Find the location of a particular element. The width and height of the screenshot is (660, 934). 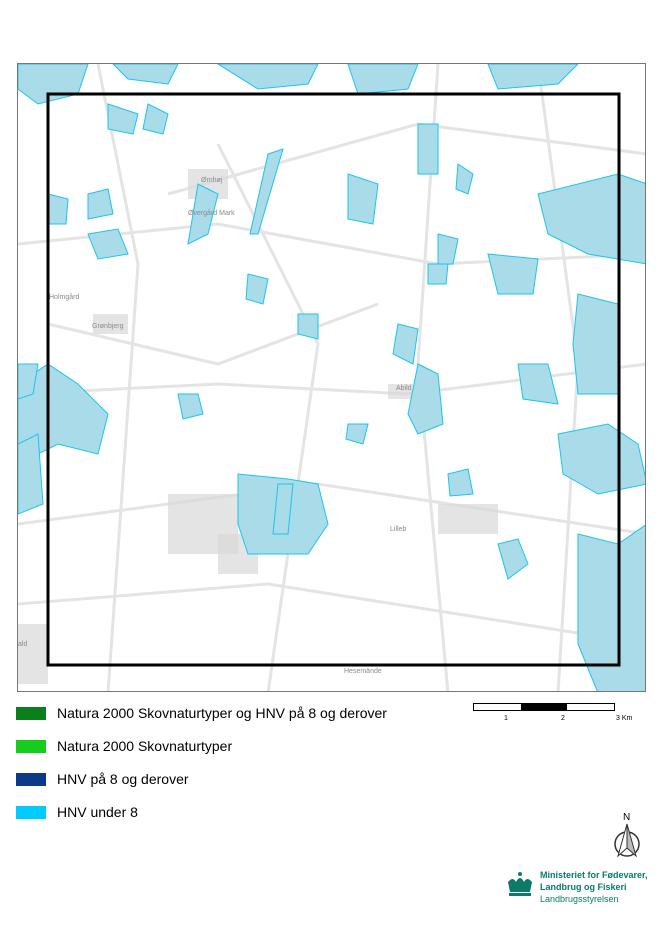

place-label: Øvergård Mark is located at coordinates (211, 213).